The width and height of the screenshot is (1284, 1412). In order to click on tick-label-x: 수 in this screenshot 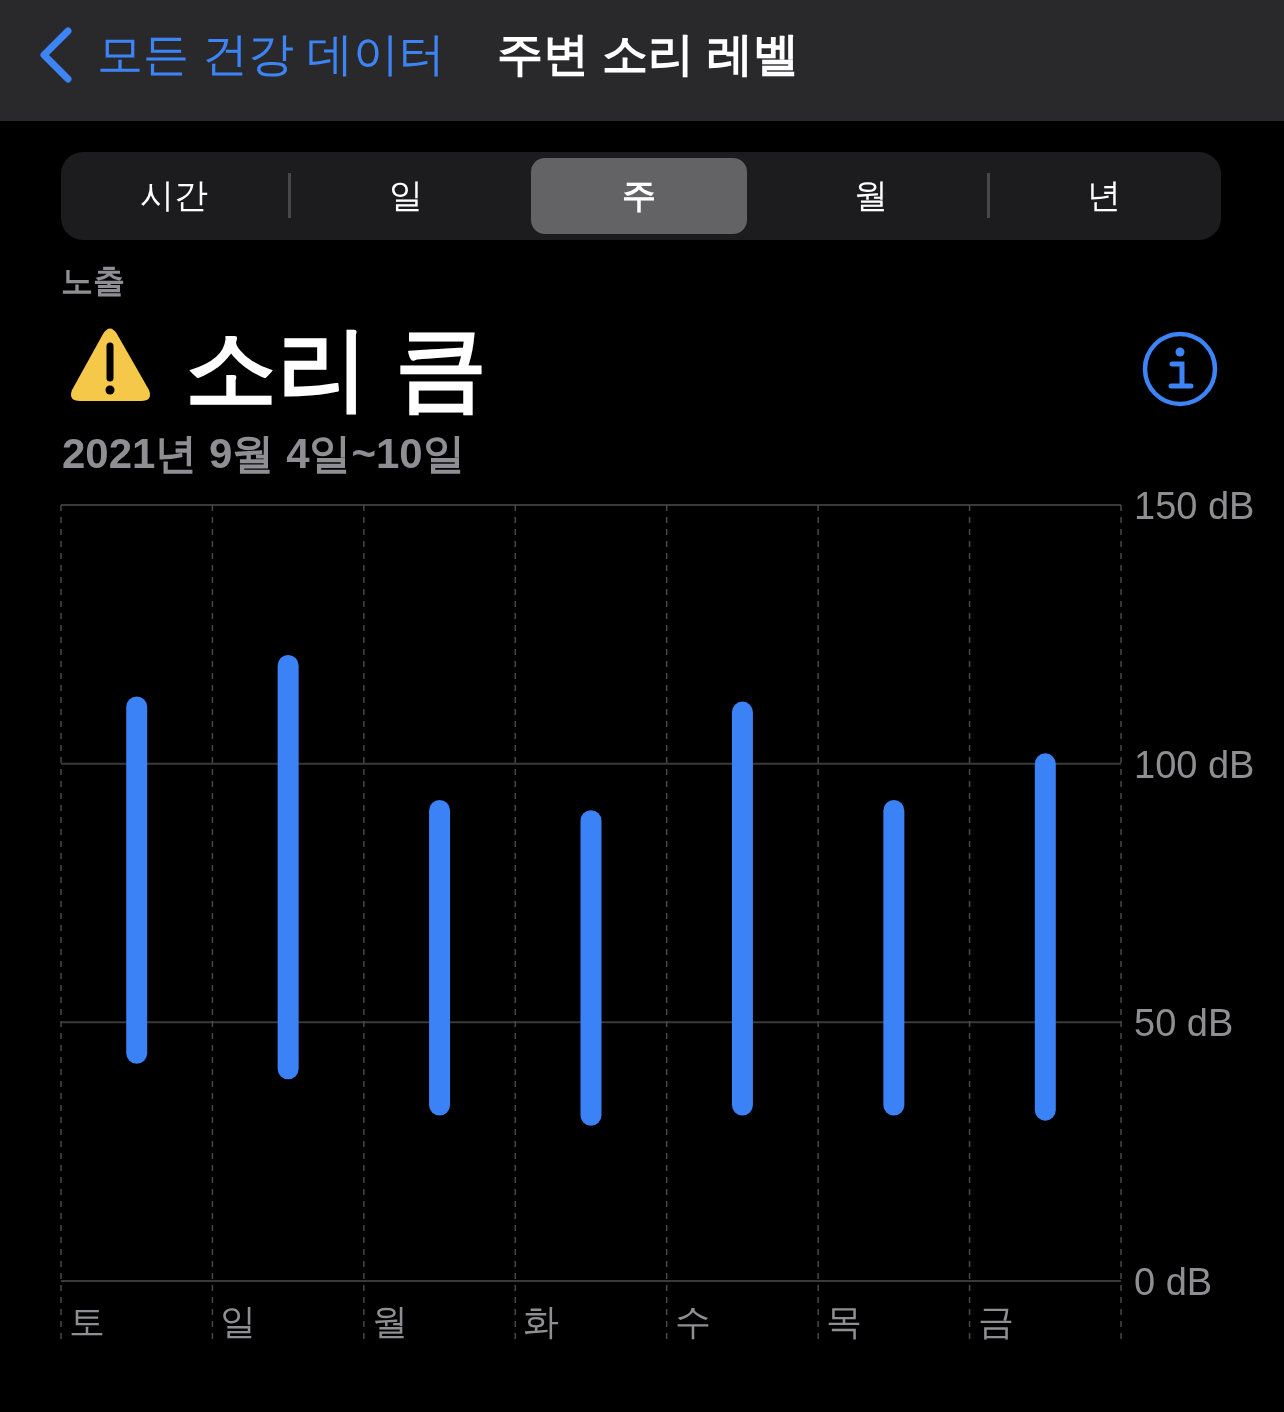, I will do `click(692, 1321)`.